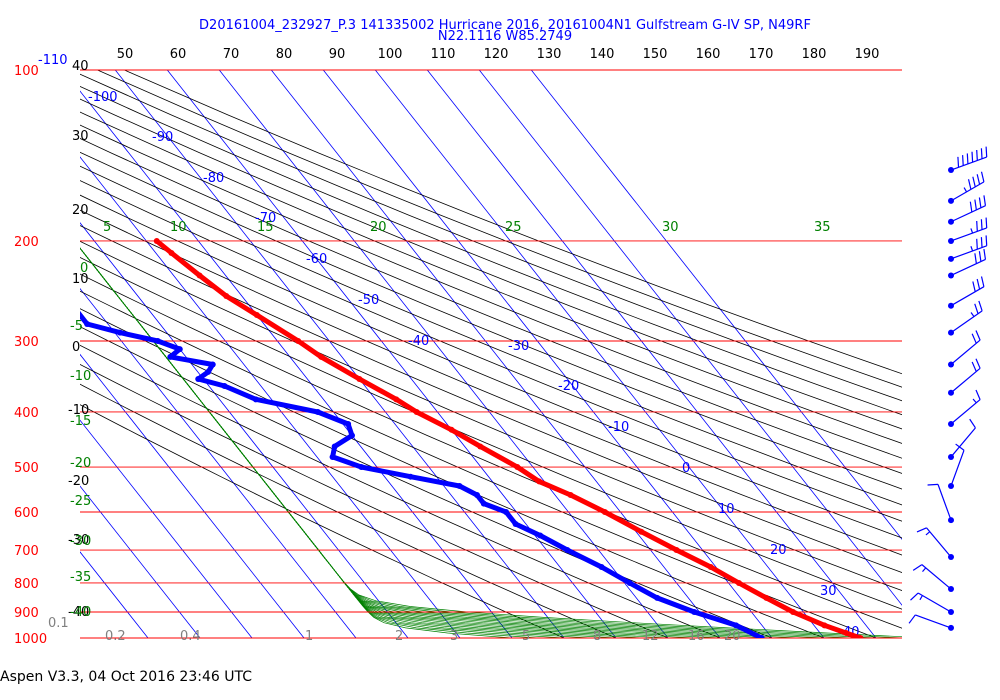 This screenshot has width=1000, height=700. Describe the element at coordinates (80, 210) in the screenshot. I see `height-label: 20` at that location.